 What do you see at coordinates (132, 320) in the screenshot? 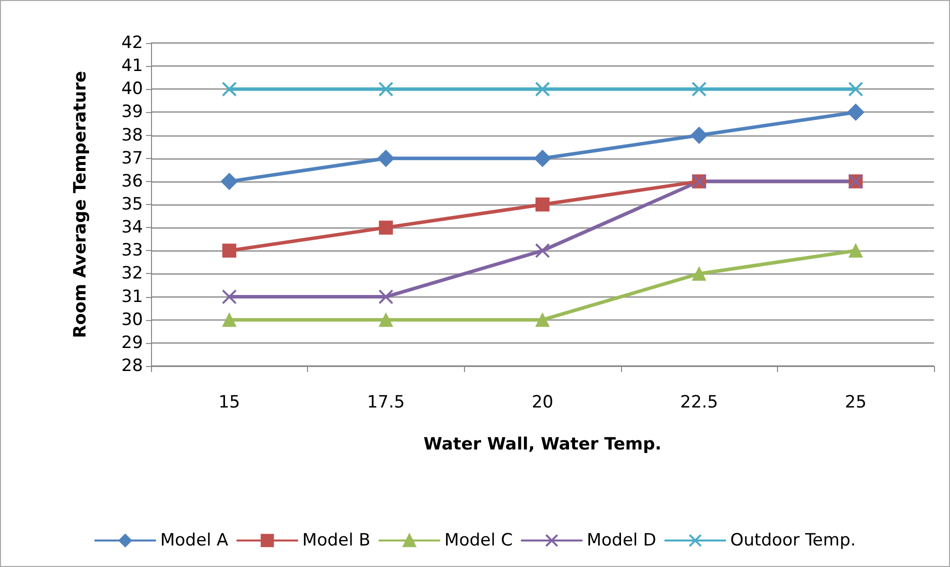
I see `y-tick-label: 30` at bounding box center [132, 320].